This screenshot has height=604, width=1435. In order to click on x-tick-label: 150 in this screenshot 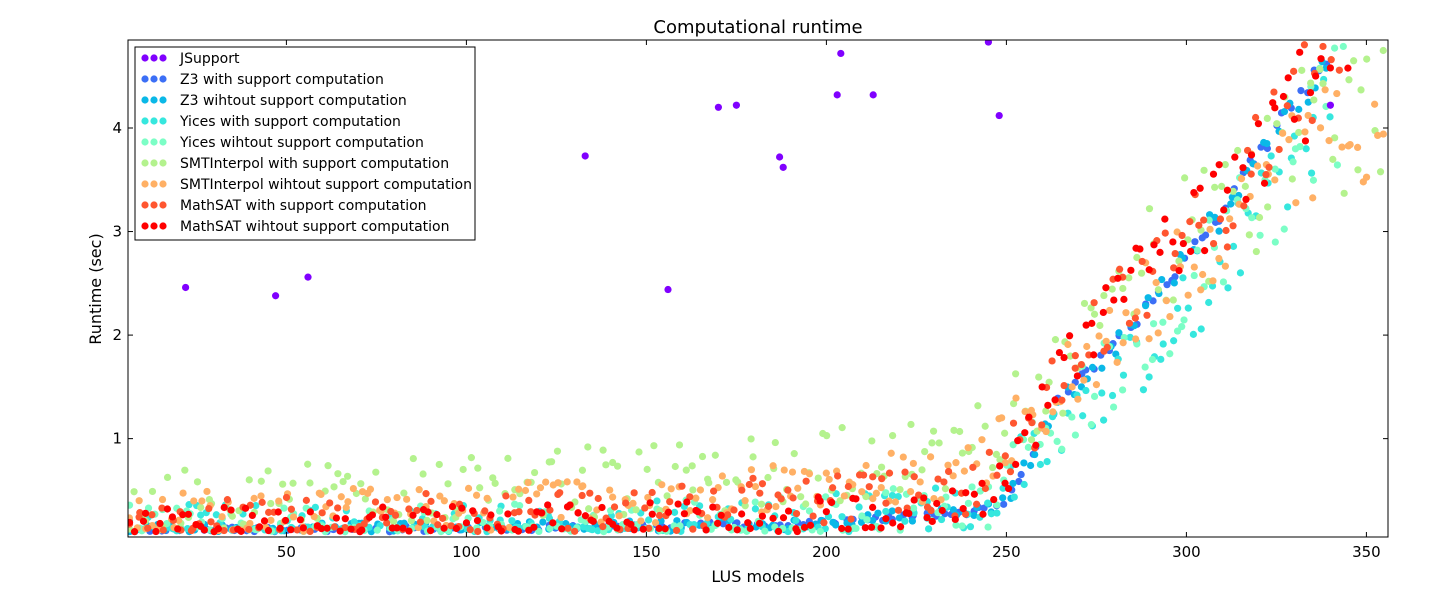, I will do `click(646, 552)`.